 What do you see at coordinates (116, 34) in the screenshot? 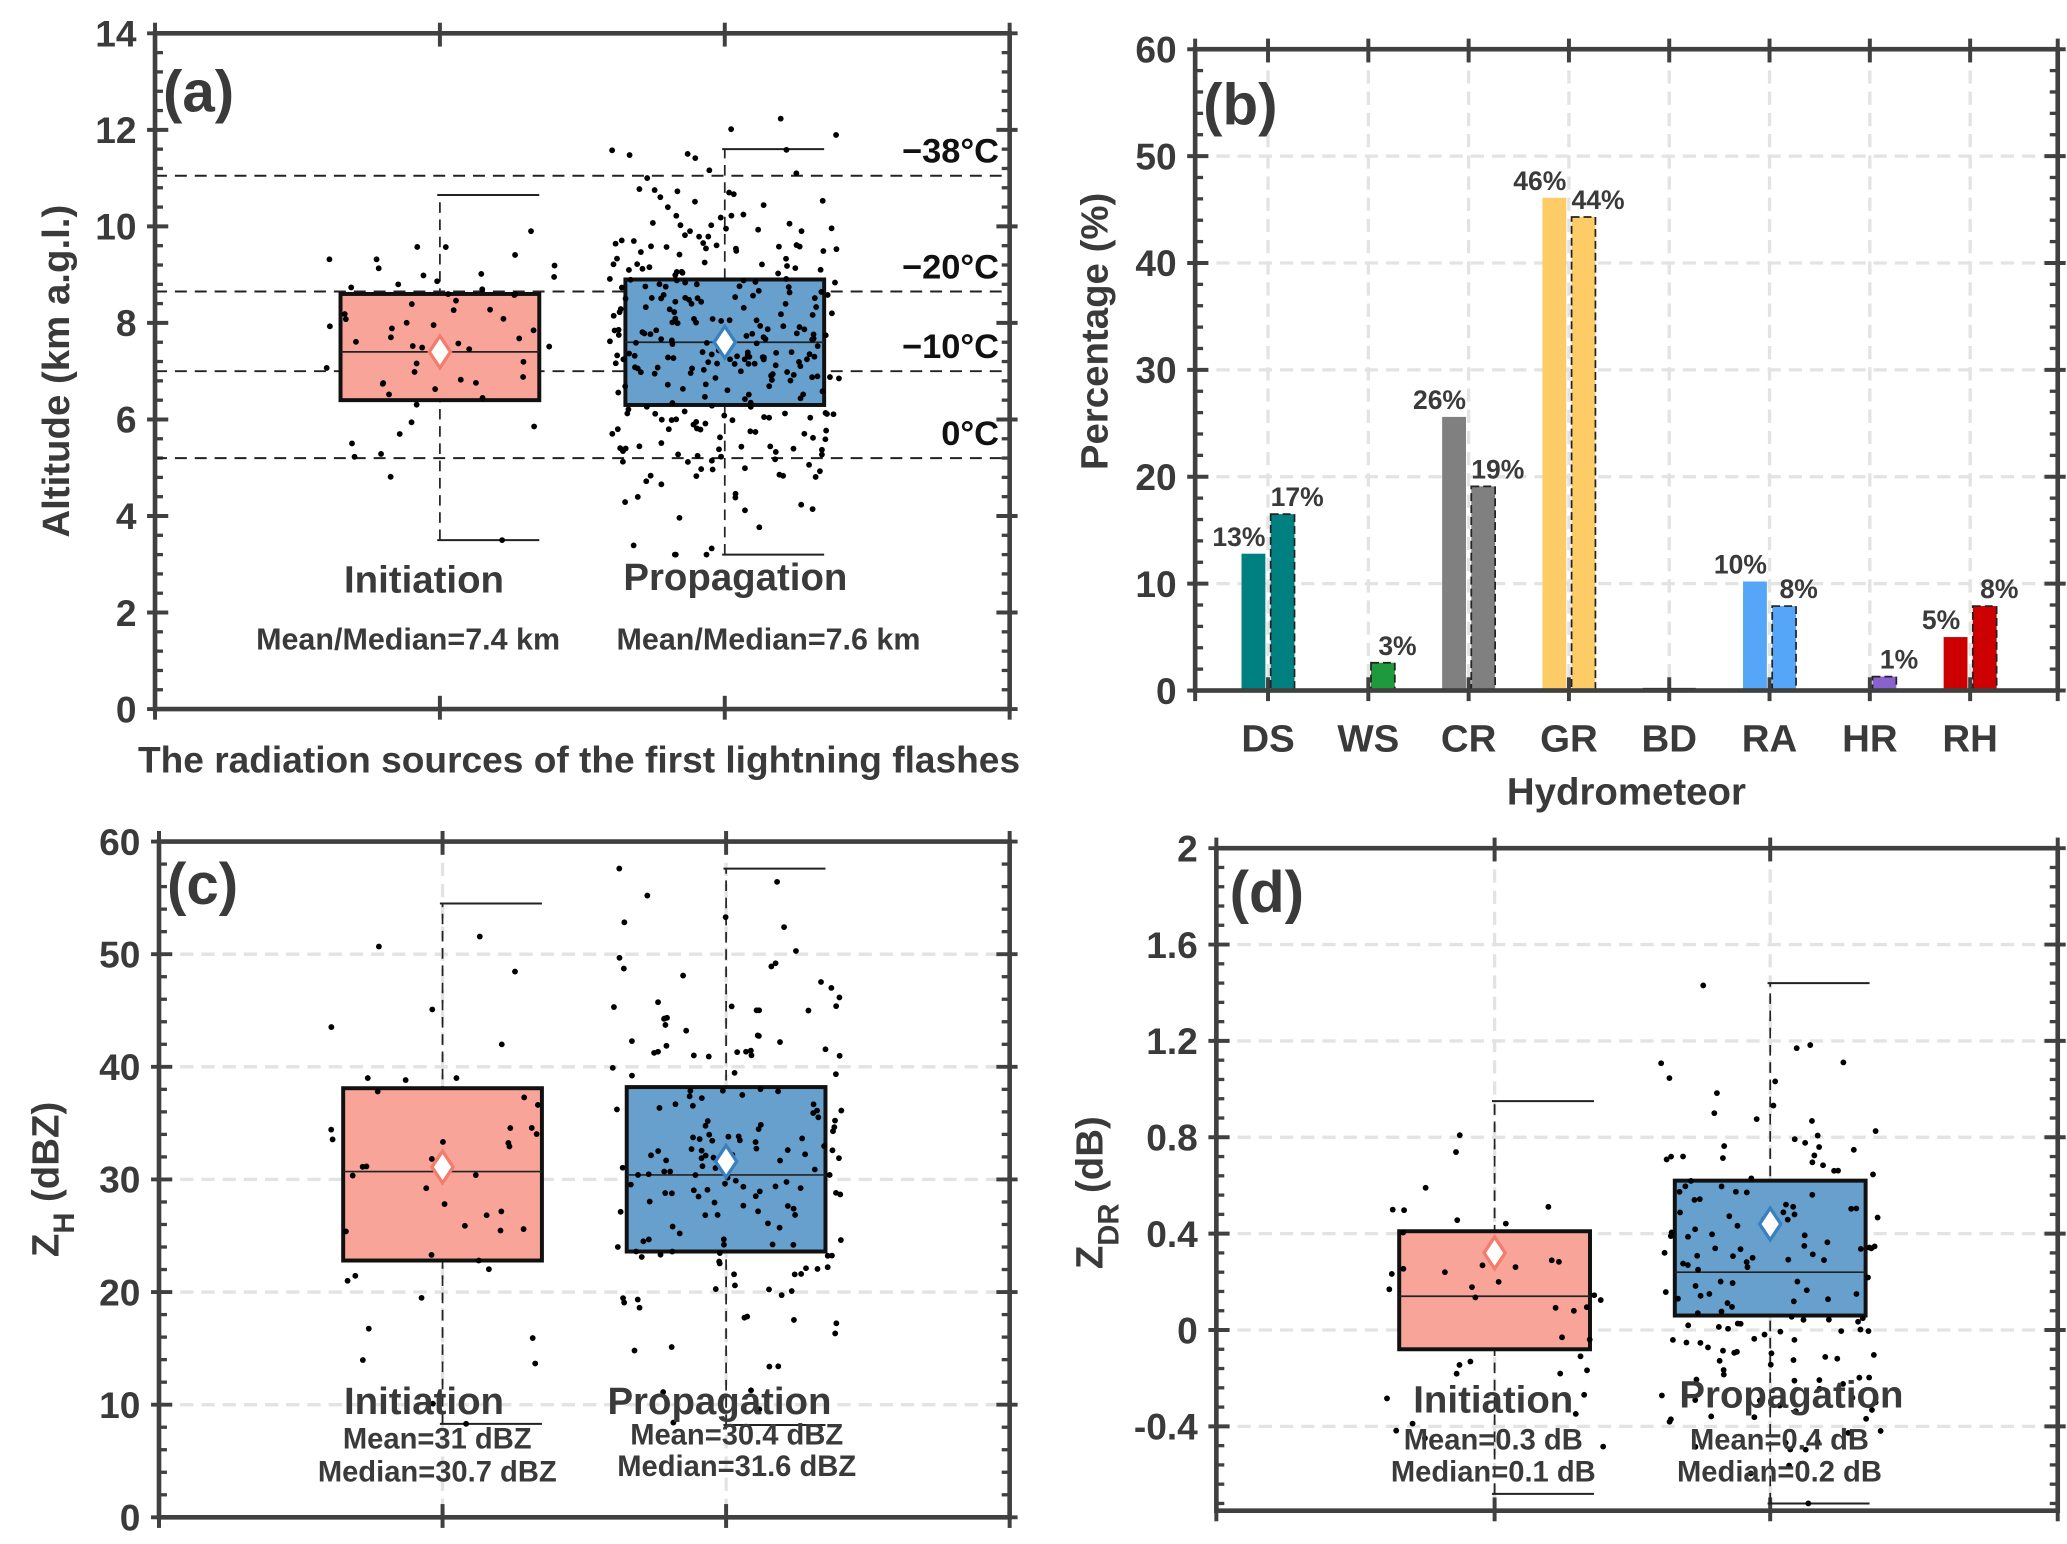
I see `y-tick-label: 14` at bounding box center [116, 34].